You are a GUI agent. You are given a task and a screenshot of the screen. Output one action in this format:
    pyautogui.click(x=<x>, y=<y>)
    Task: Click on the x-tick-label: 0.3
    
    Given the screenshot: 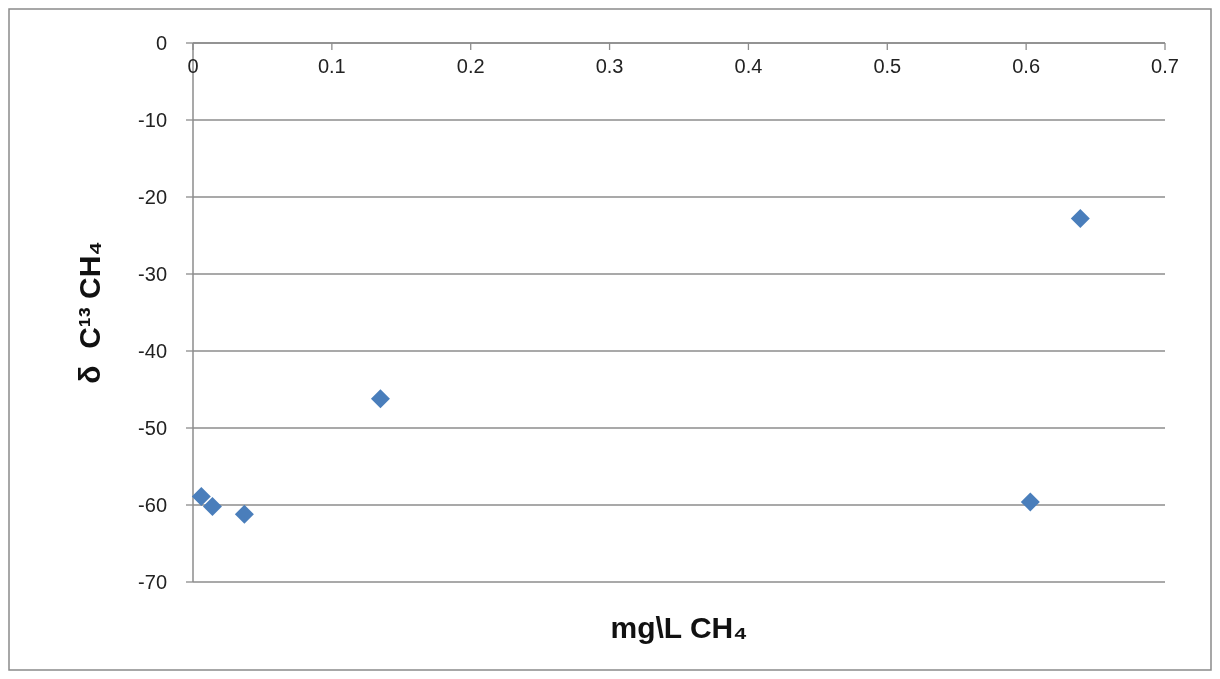 What is the action you would take?
    pyautogui.click(x=609, y=66)
    